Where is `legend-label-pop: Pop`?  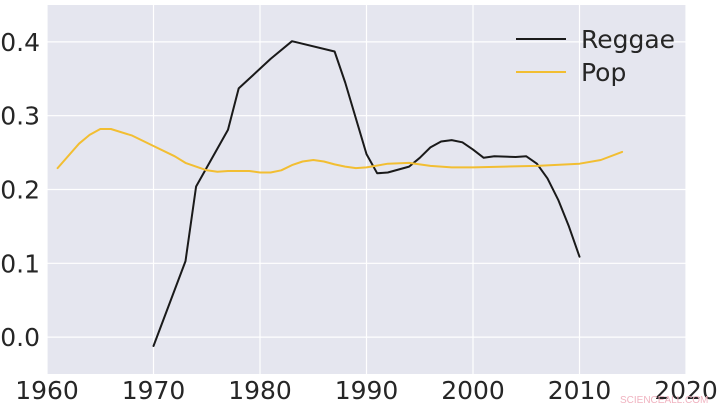 legend-label-pop: Pop is located at coordinates (603, 72).